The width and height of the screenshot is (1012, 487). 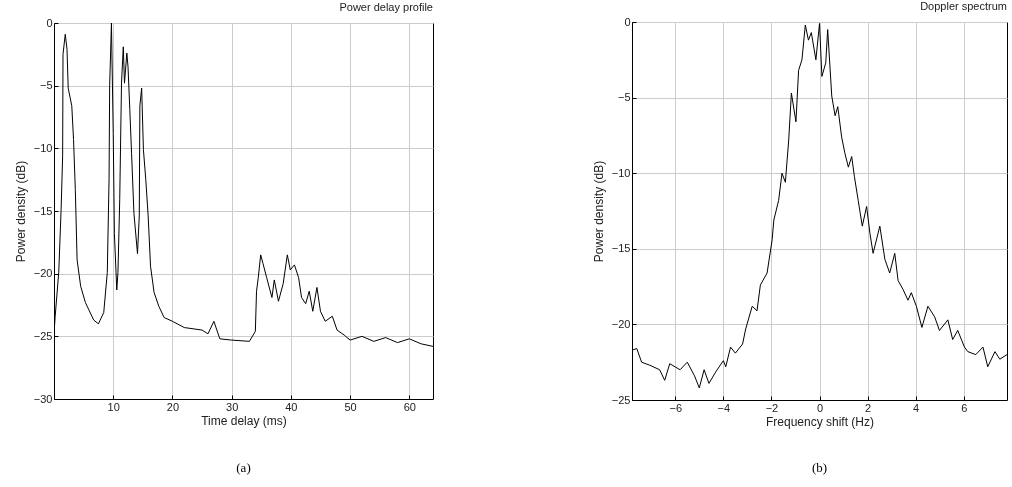 What do you see at coordinates (964, 407) in the screenshot?
I see `x-tick-label: 6` at bounding box center [964, 407].